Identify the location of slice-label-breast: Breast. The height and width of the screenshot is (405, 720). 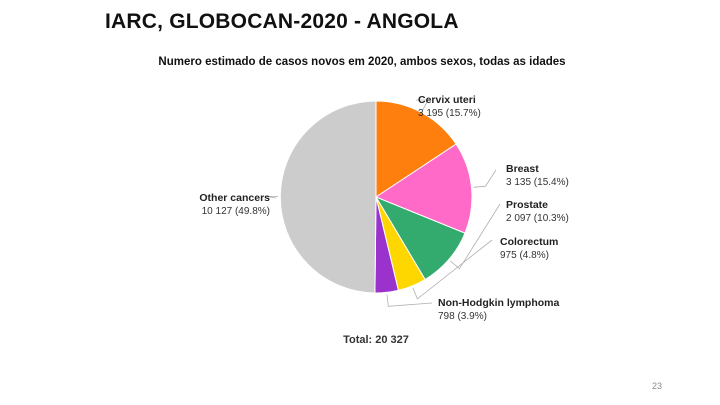
(522, 169).